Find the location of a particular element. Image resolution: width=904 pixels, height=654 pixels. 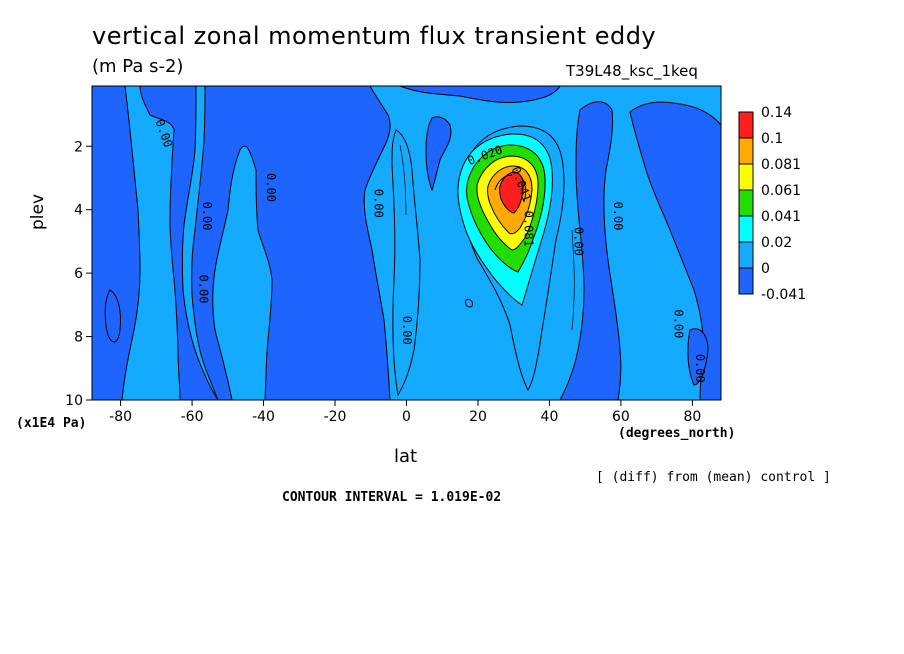

colorbar-label: 0.041 is located at coordinates (781, 217).